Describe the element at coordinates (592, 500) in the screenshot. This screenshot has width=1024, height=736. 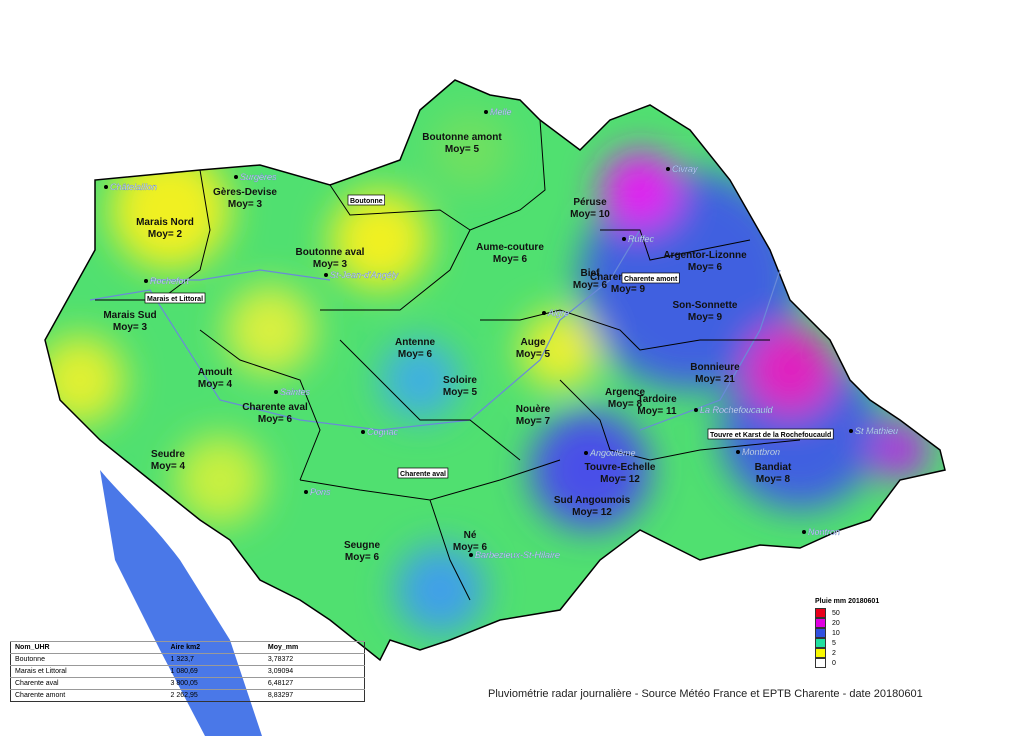
I see `zone-name: Sud Angoumois` at that location.